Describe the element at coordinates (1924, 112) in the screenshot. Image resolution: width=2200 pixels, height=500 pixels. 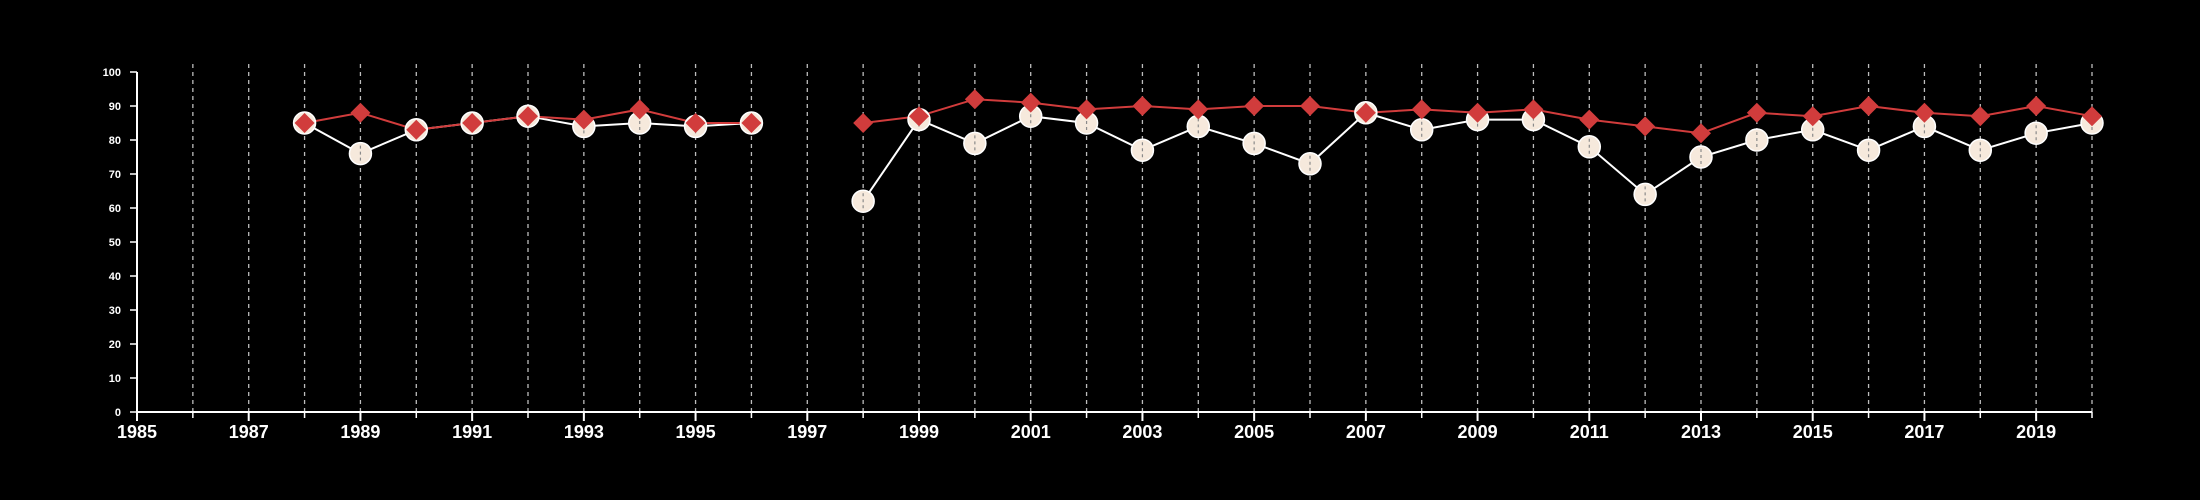
I see `series-b-point-2017` at that location.